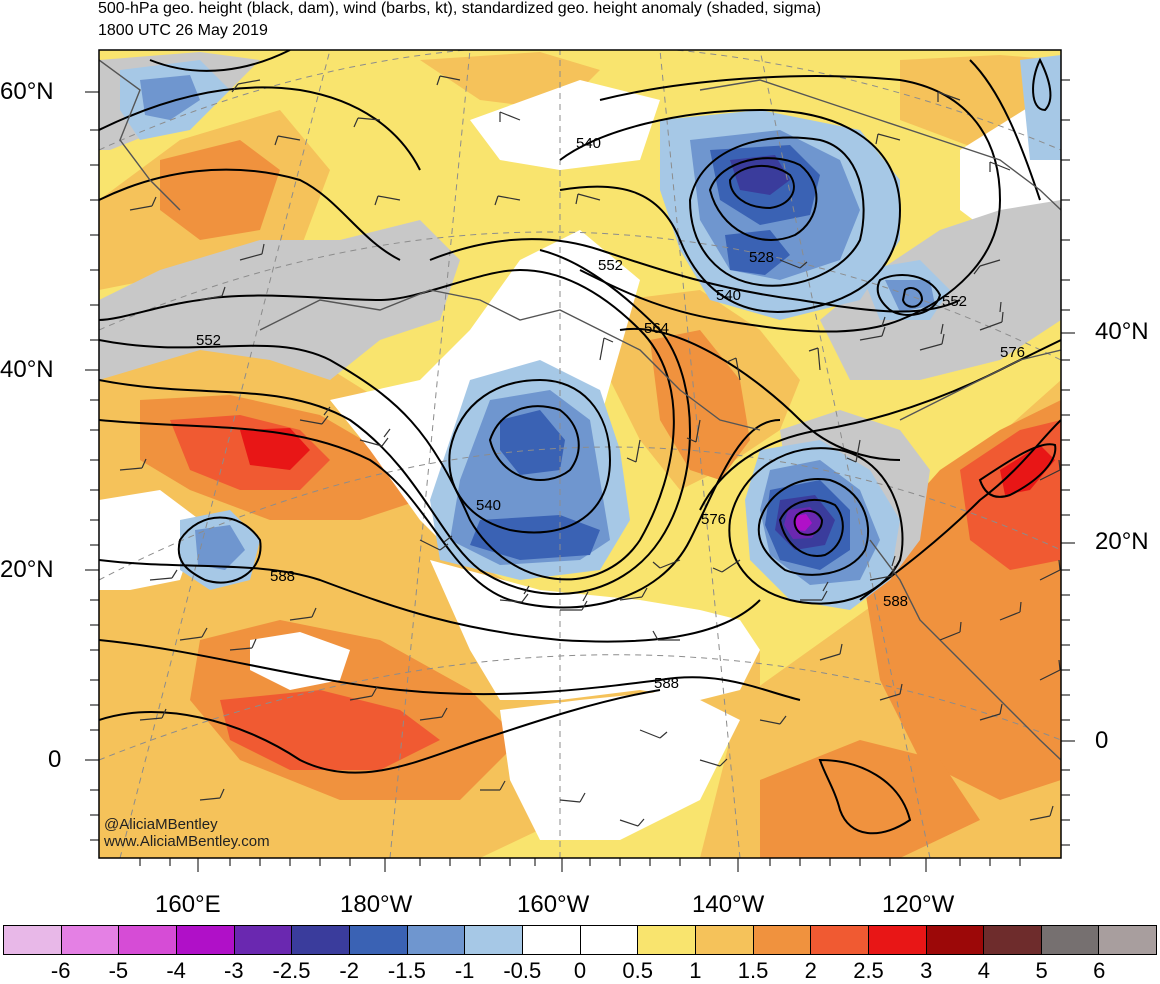 The height and width of the screenshot is (984, 1160). I want to click on colorbar-label: 0, so click(580, 970).